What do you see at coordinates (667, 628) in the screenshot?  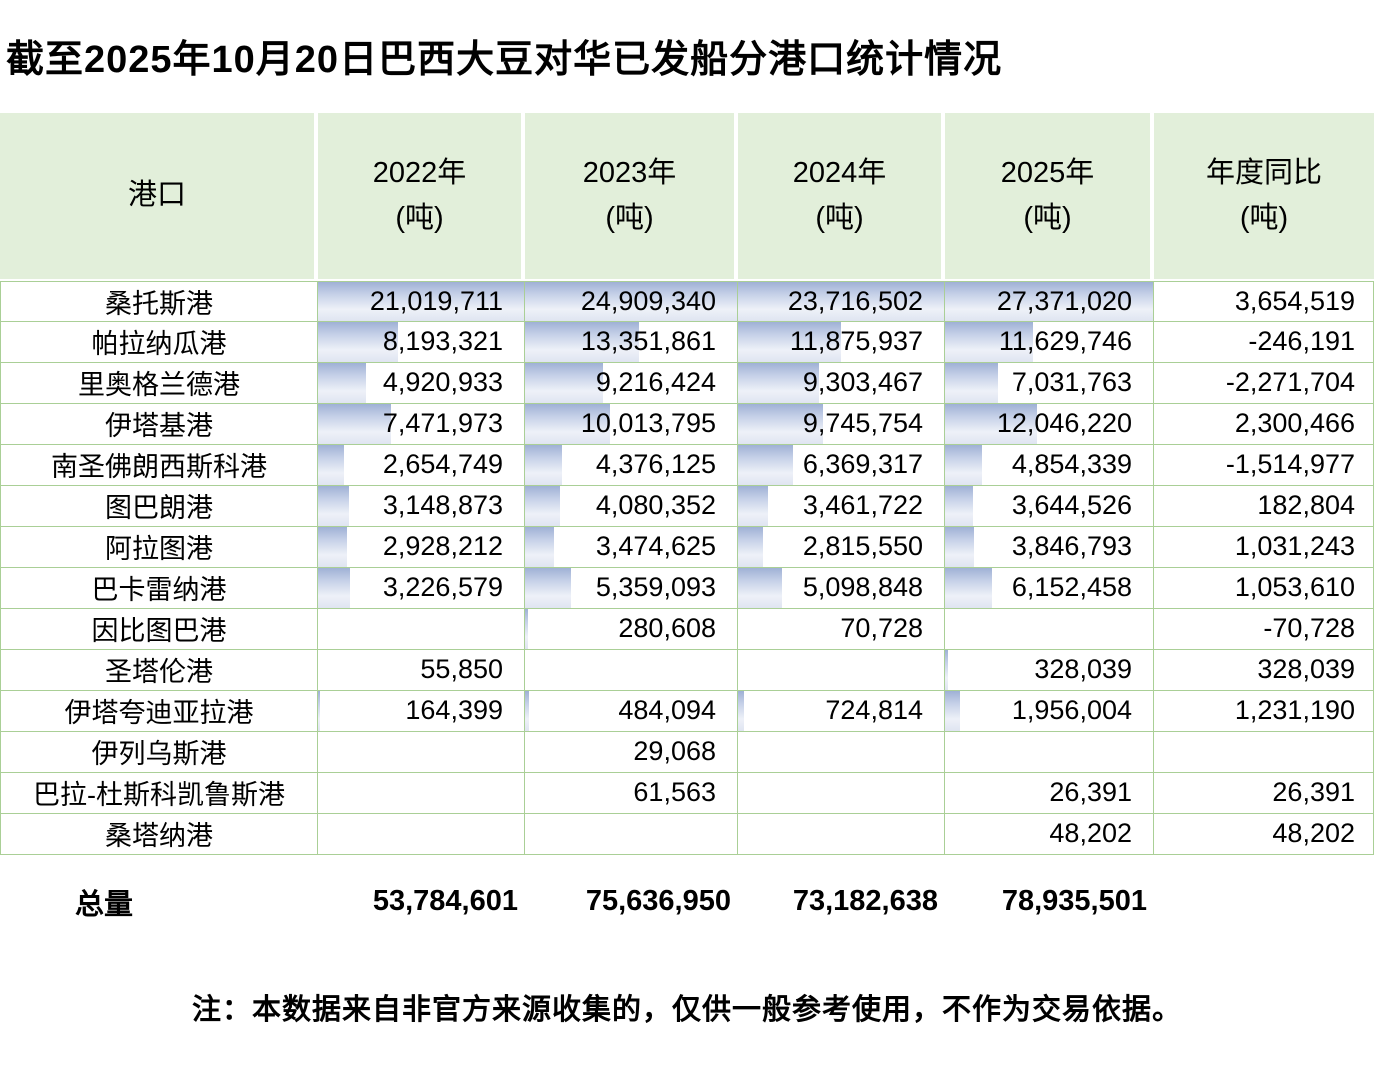 I see `value-text: 280,608` at bounding box center [667, 628].